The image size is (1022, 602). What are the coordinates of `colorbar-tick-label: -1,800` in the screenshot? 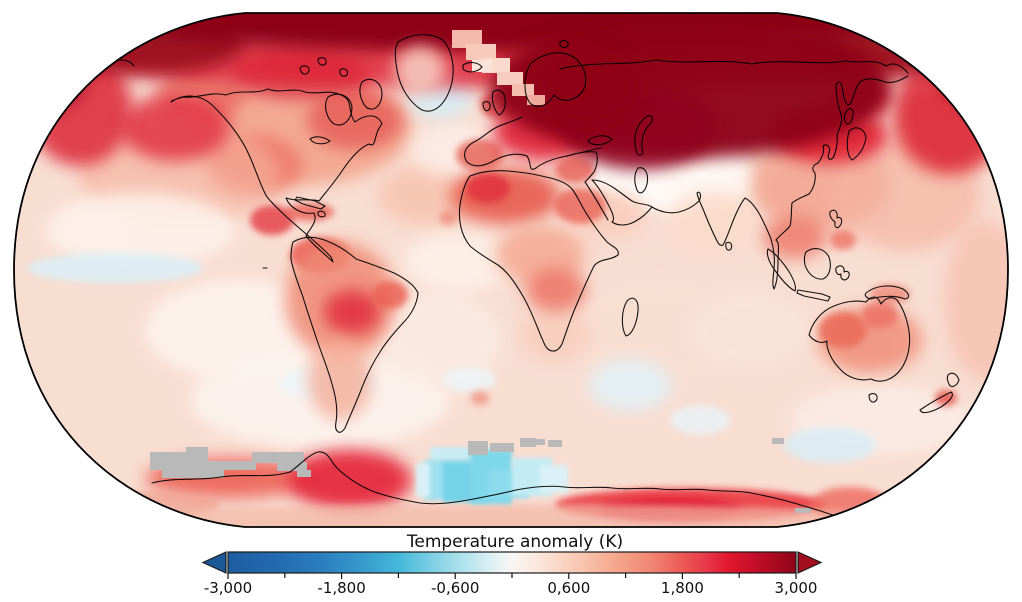 It's located at (341, 588).